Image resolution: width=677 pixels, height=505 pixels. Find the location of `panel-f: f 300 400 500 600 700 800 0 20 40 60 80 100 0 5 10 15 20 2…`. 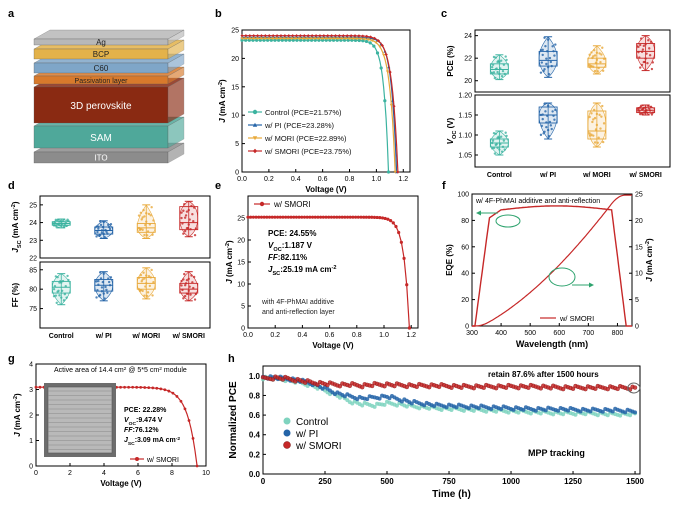

panel-f: f 300 400 500 600 700 800 0 20 40 60 80 100 0 5 10 15 20 2… is located at coordinates (548, 264).